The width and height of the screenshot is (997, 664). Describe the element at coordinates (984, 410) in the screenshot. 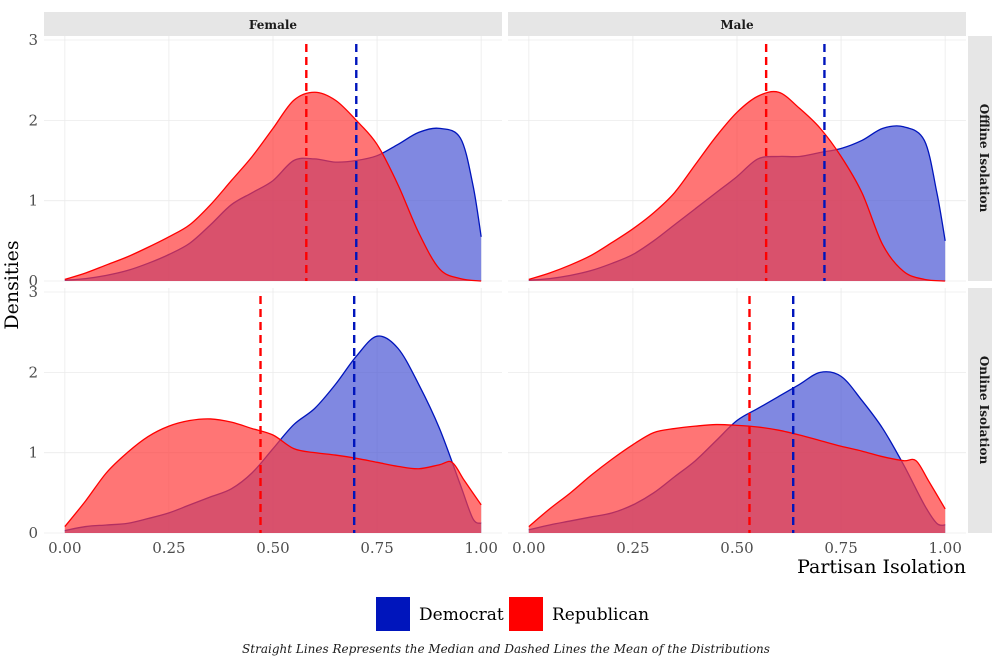

I see `strip-label-online: Online Isolation` at that location.